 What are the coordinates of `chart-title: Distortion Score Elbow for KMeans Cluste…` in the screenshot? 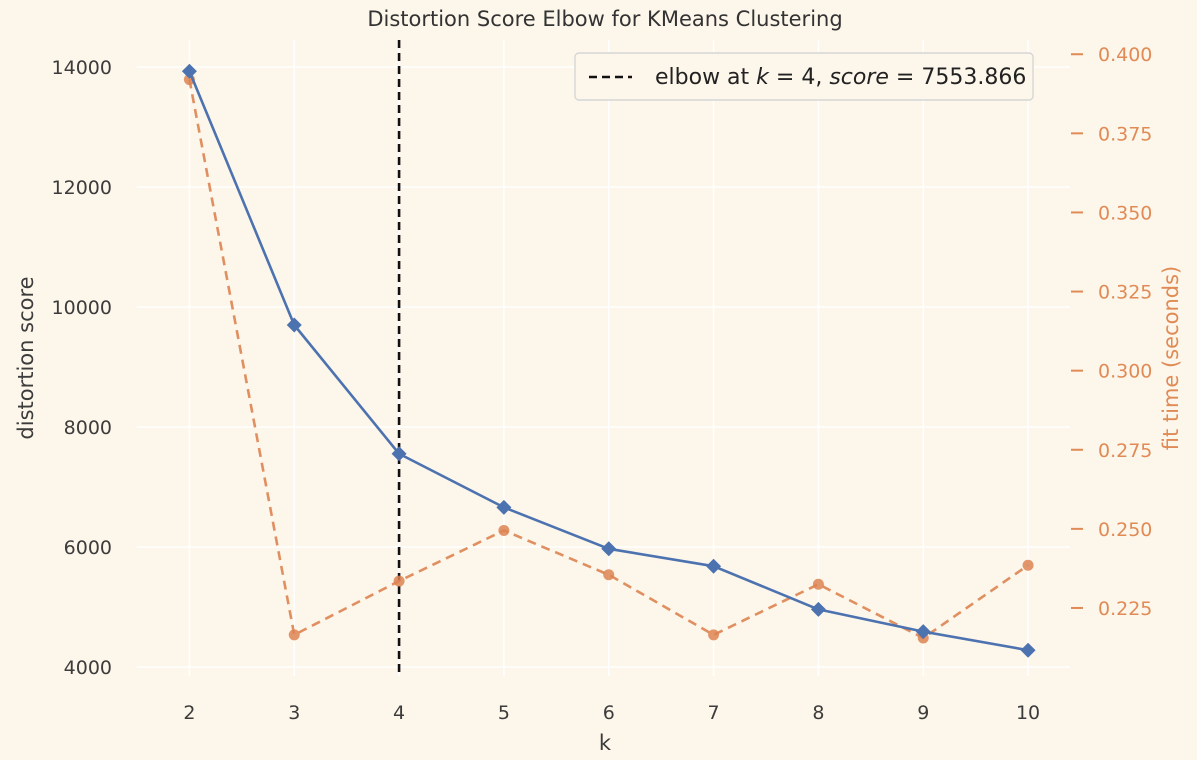 It's located at (604, 19).